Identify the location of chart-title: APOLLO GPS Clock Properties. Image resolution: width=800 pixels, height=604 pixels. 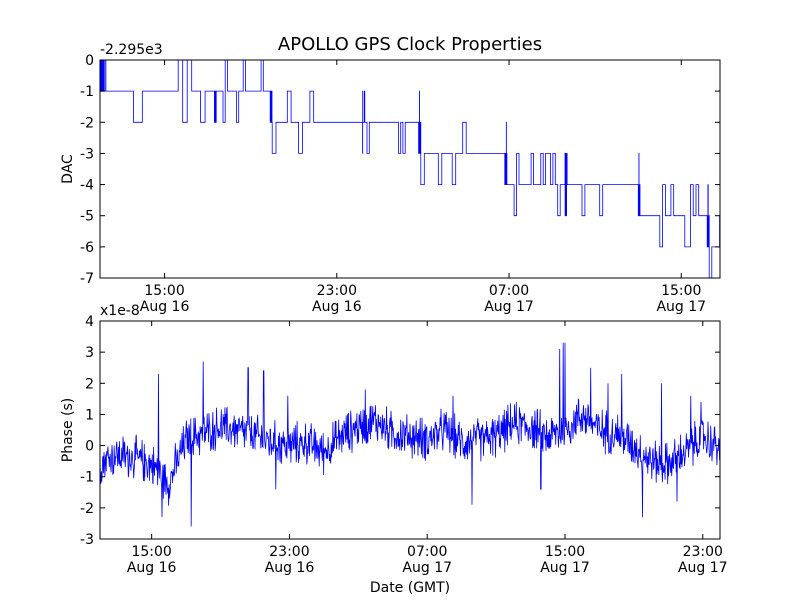
(410, 44).